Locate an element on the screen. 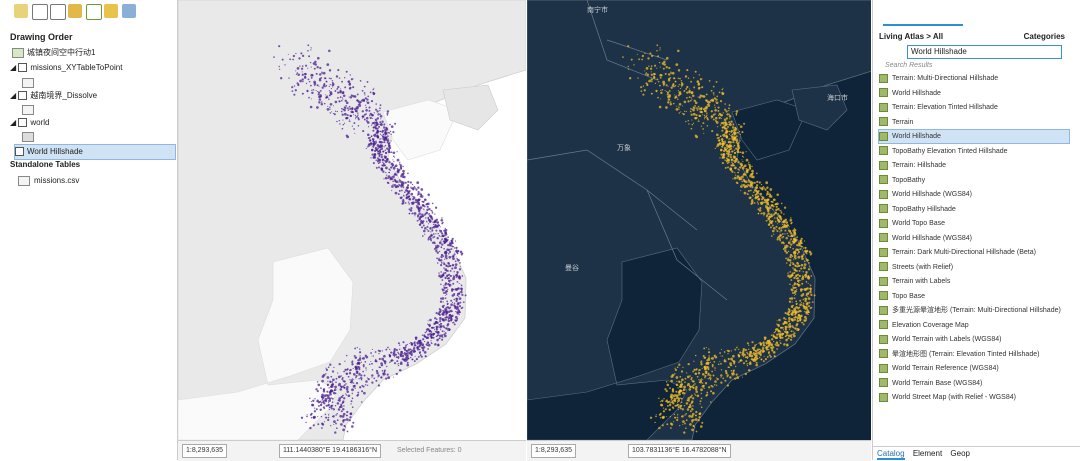 This screenshot has width=1080, height=461. result-item: Terrain: Multi-Directional Hillshade is located at coordinates (974, 78).